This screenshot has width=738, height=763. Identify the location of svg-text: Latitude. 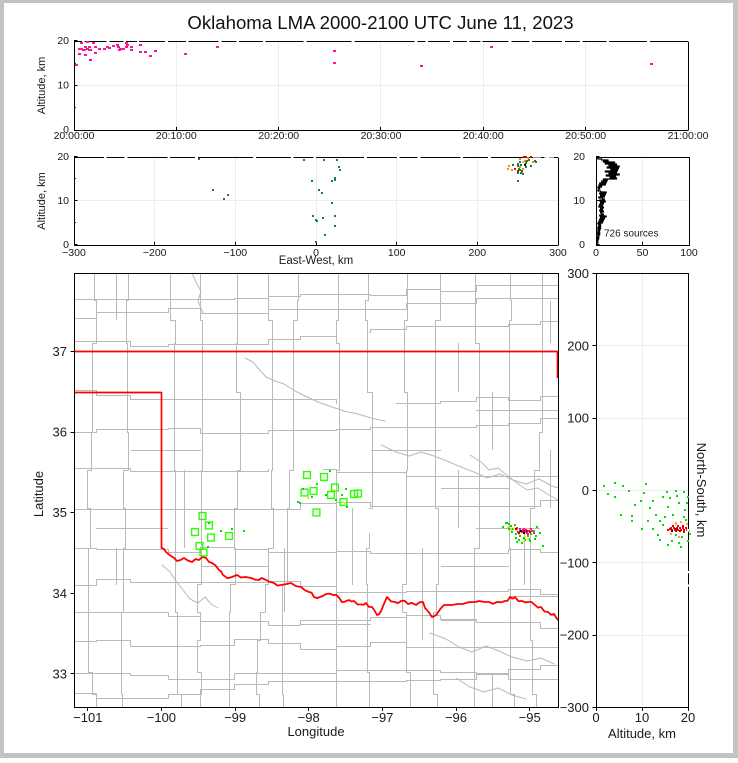
(38, 494).